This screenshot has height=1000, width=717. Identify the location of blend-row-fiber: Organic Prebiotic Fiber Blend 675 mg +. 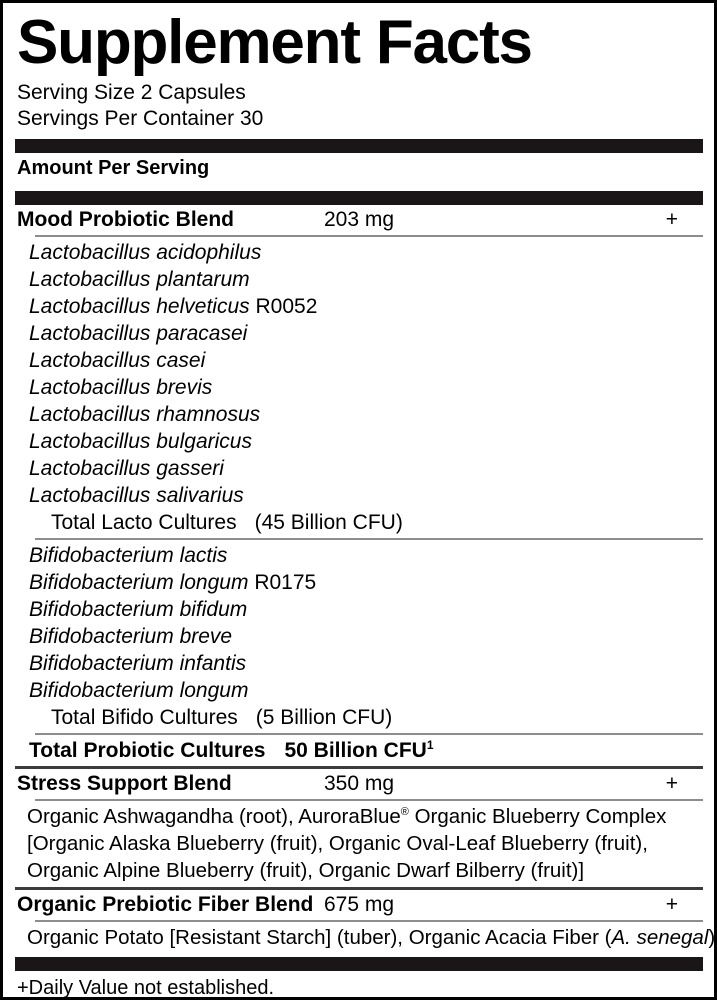
(359, 905).